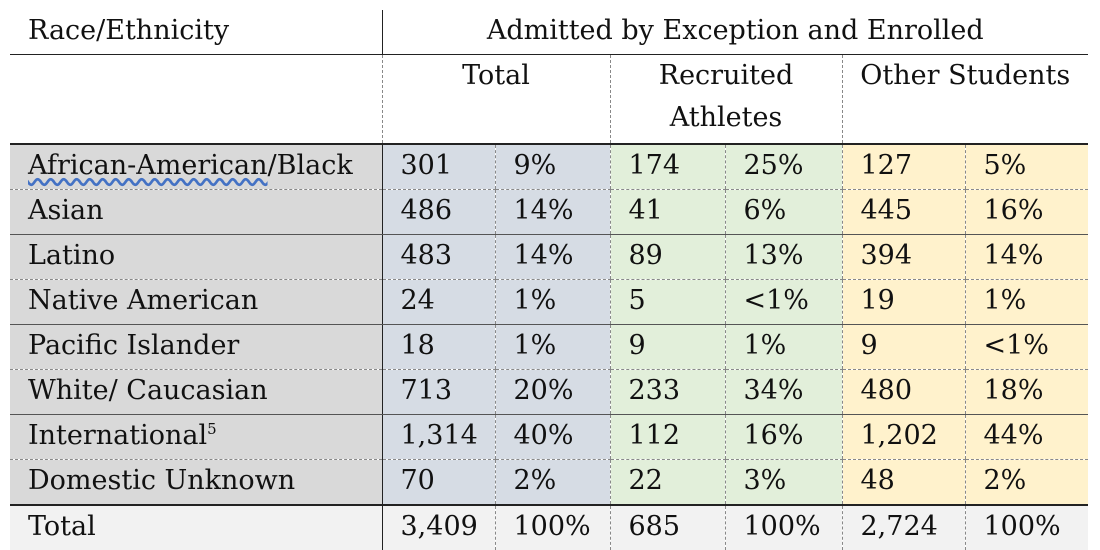  Describe the element at coordinates (667, 392) in the screenshot. I see `athletes-count: 233` at that location.